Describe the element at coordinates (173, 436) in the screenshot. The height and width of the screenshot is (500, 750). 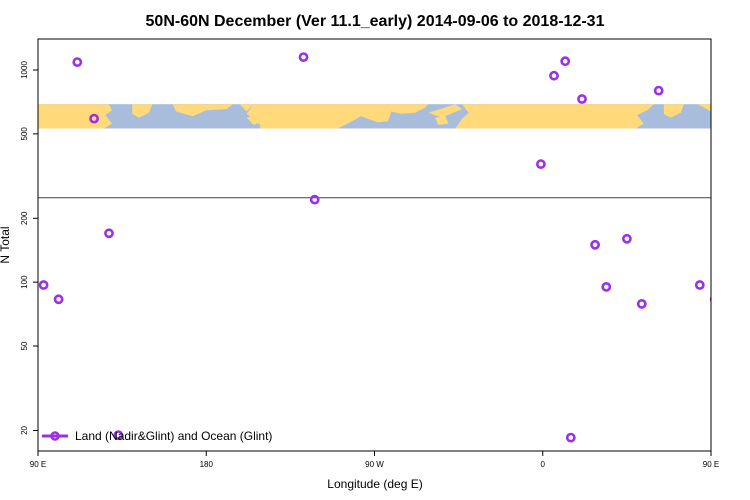
I see `legend-entry-label: Land (Nadir&Glint) and Ocean (Glint)` at that location.